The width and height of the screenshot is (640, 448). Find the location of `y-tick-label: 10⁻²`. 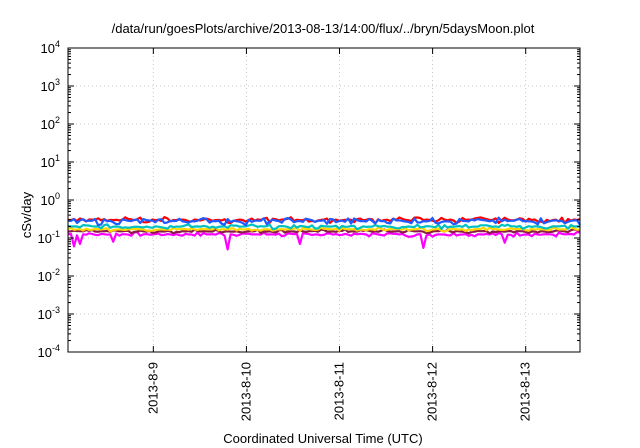

y-tick-label: 10⁻² is located at coordinates (49, 275).